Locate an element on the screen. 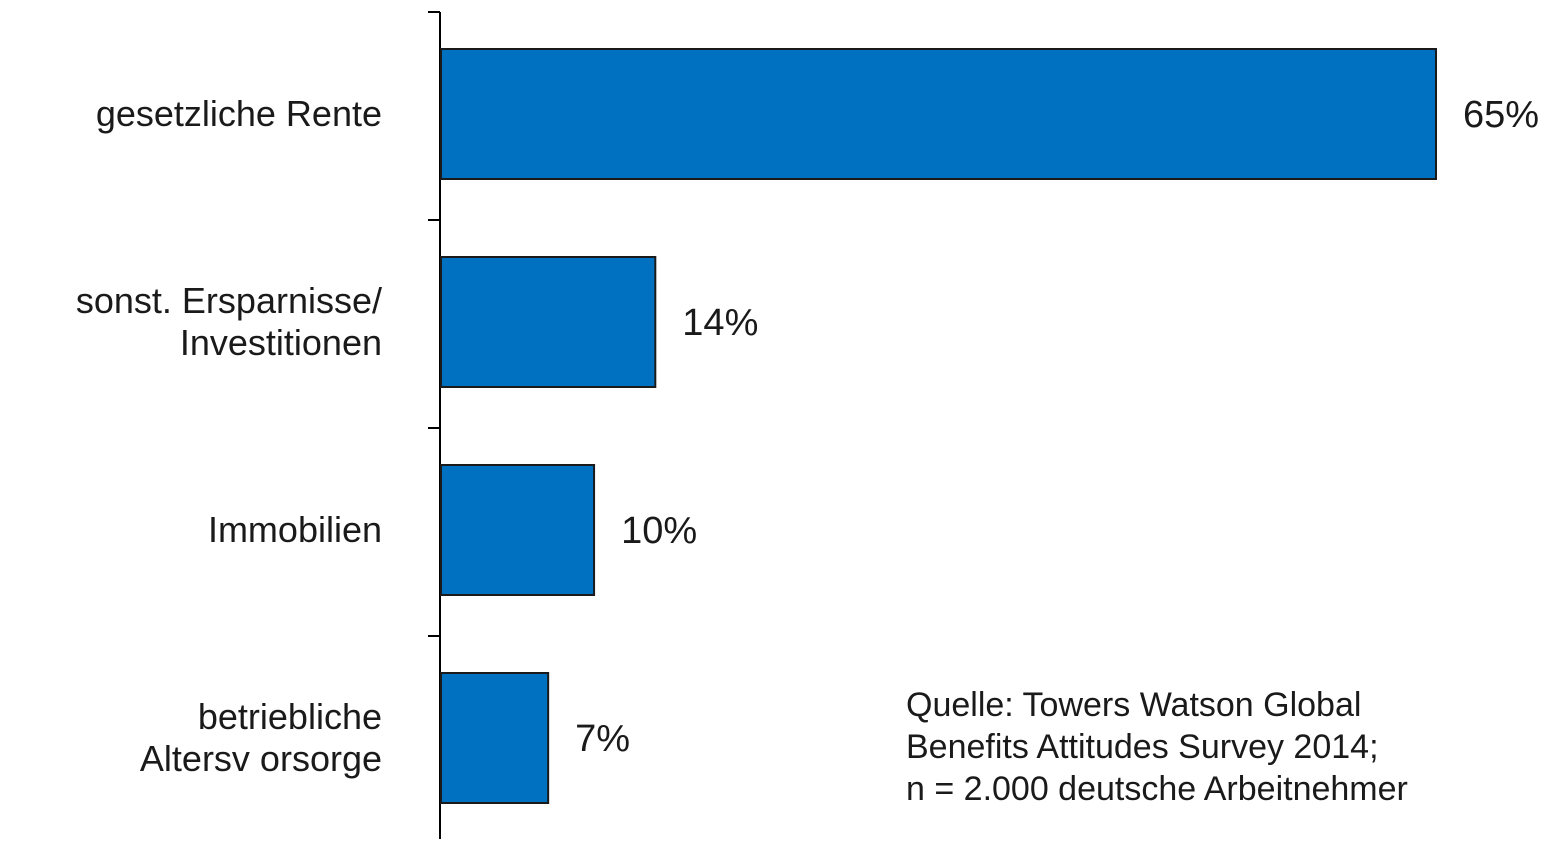 The height and width of the screenshot is (844, 1562). category-label-line: Altersv orsorge is located at coordinates (261, 758).